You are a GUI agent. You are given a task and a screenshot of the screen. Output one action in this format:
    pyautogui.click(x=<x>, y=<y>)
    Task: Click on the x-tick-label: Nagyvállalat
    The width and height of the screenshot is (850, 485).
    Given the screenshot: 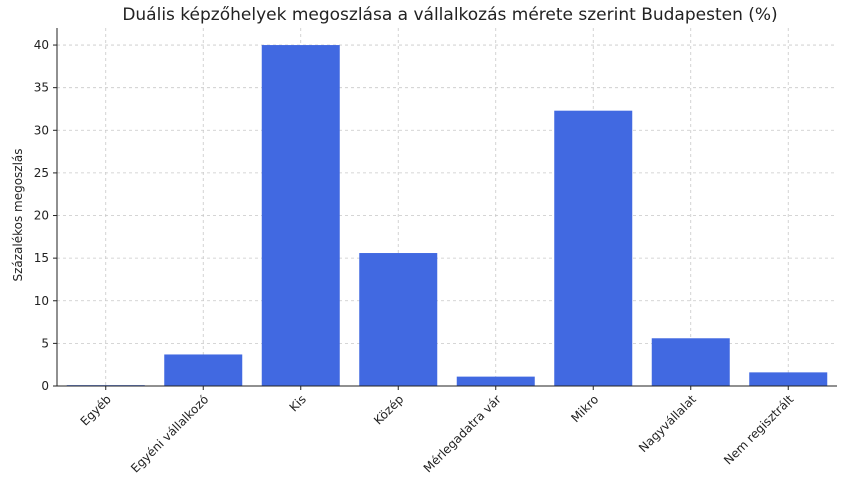 What is the action you would take?
    pyautogui.click(x=667, y=423)
    